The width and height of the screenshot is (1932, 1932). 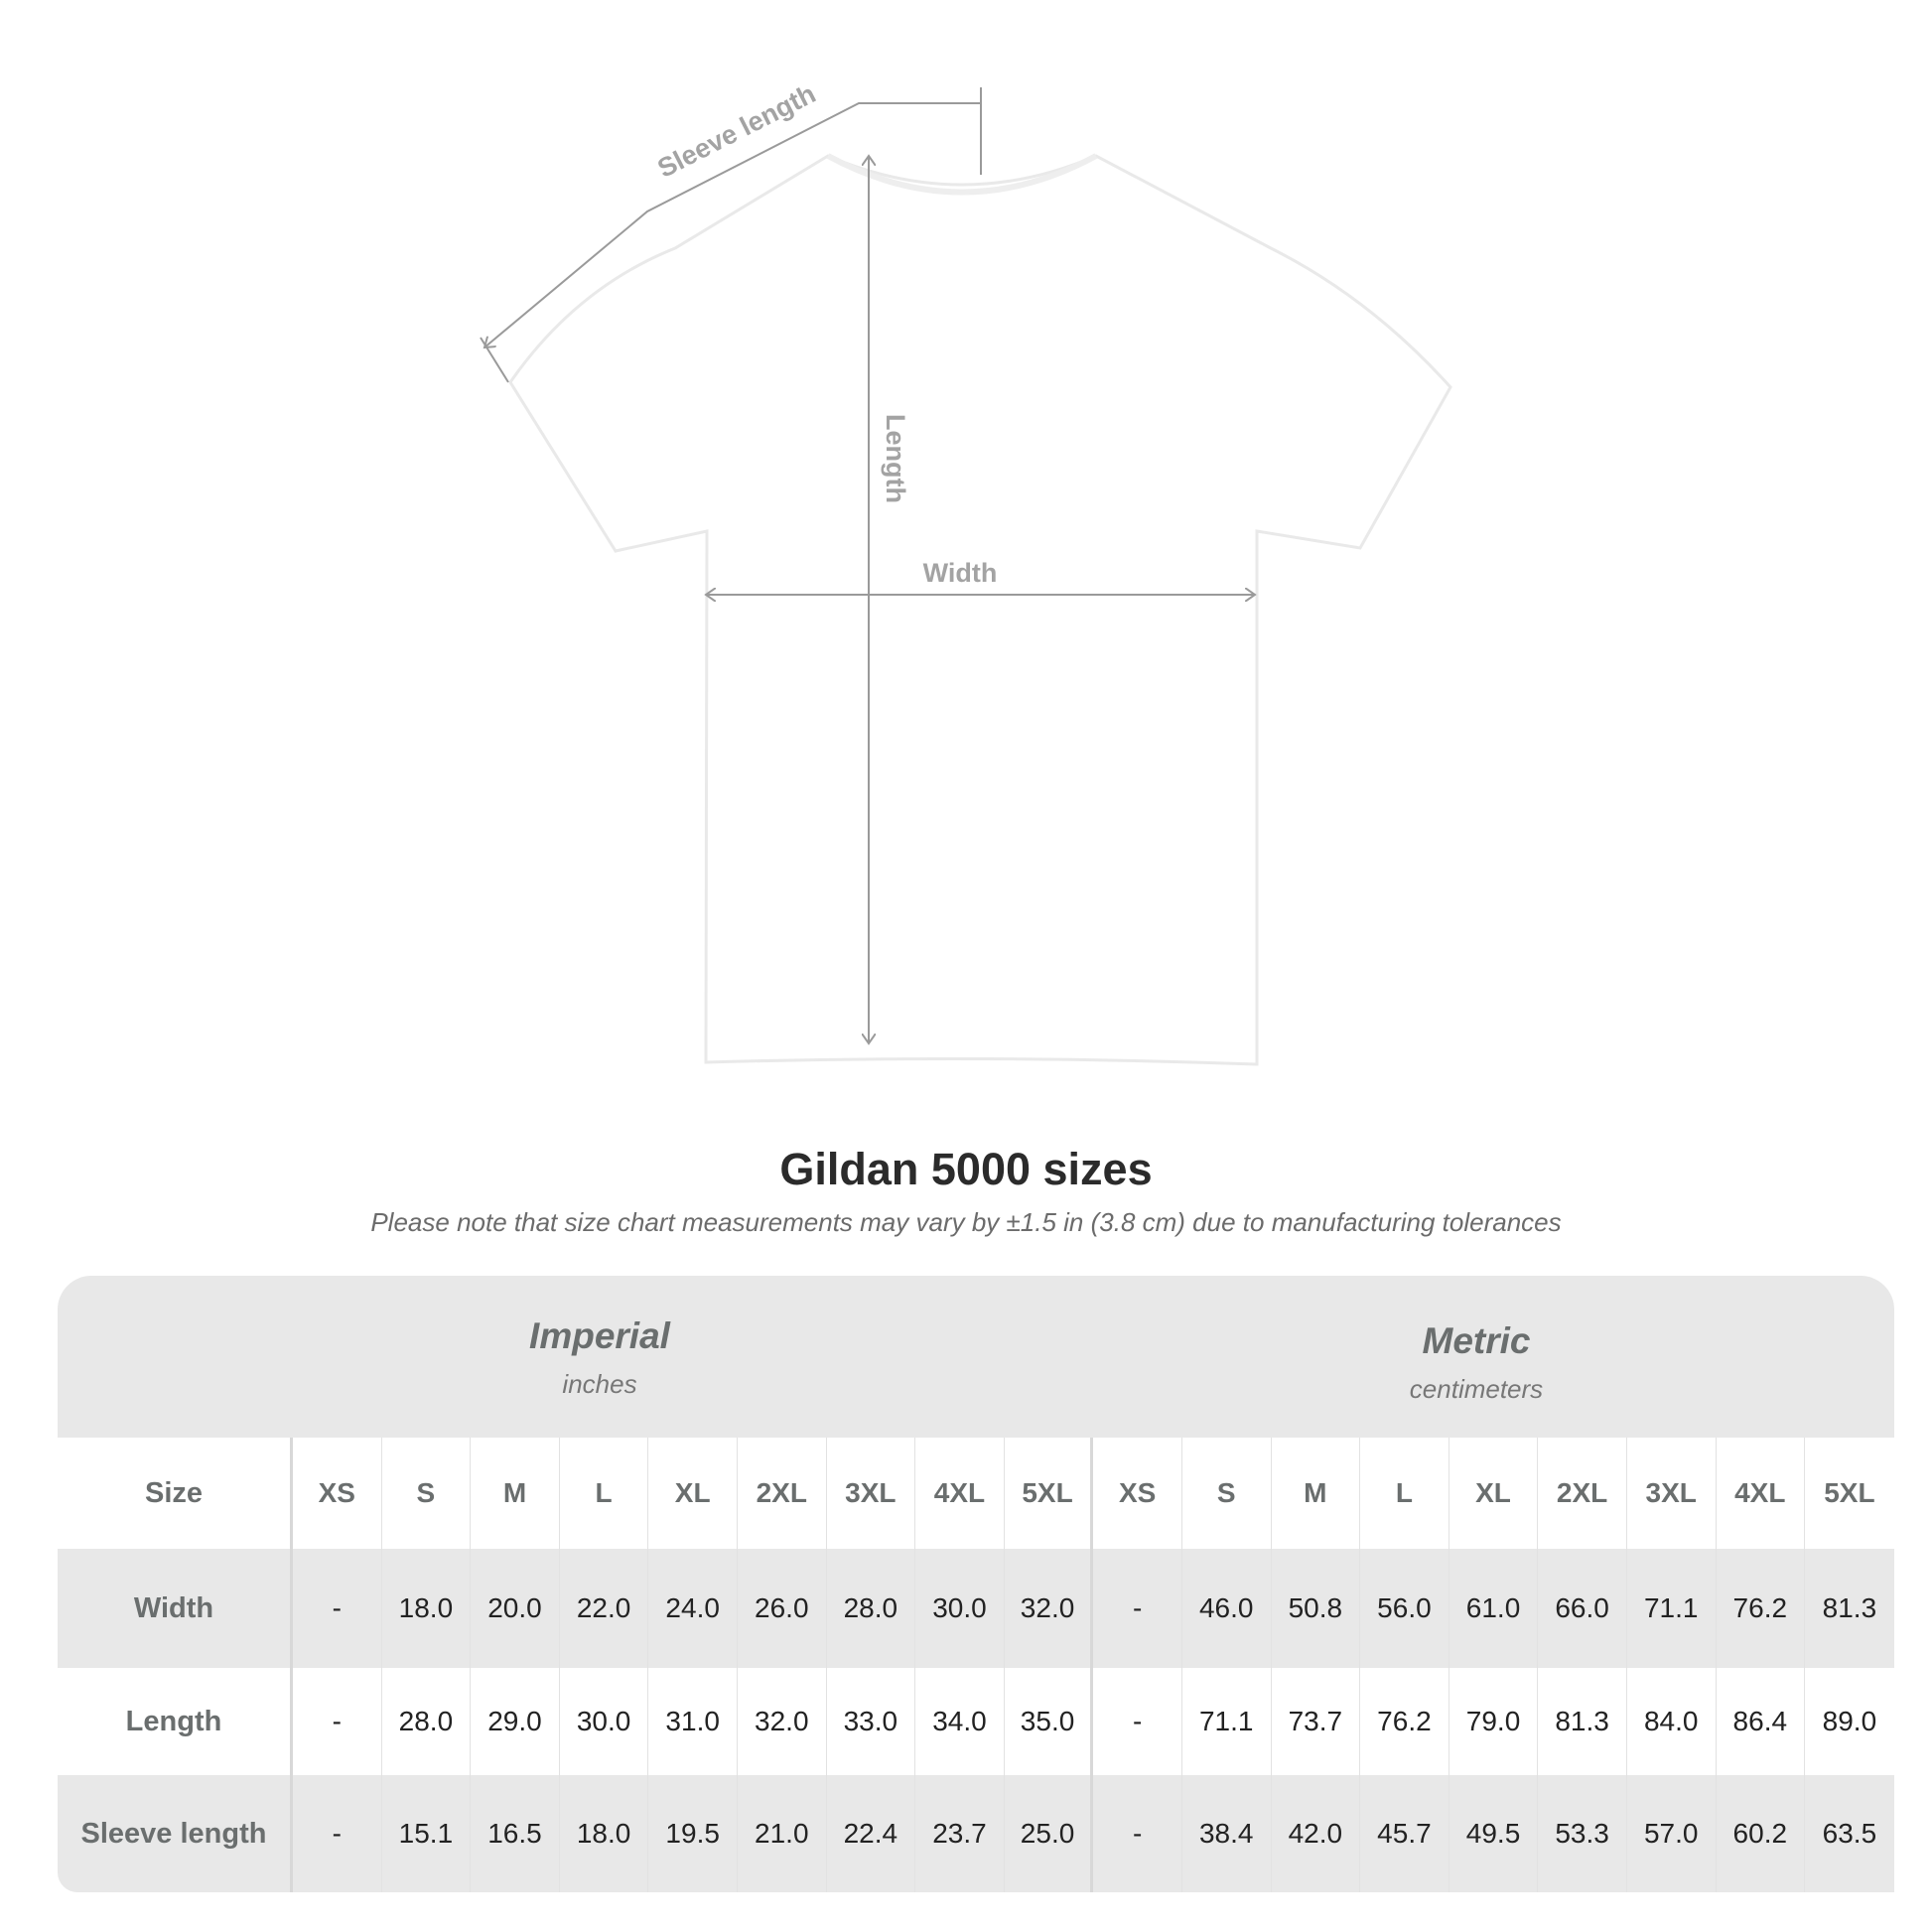 What do you see at coordinates (605, 1722) in the screenshot?
I see `imperial-value-l: 30.0` at bounding box center [605, 1722].